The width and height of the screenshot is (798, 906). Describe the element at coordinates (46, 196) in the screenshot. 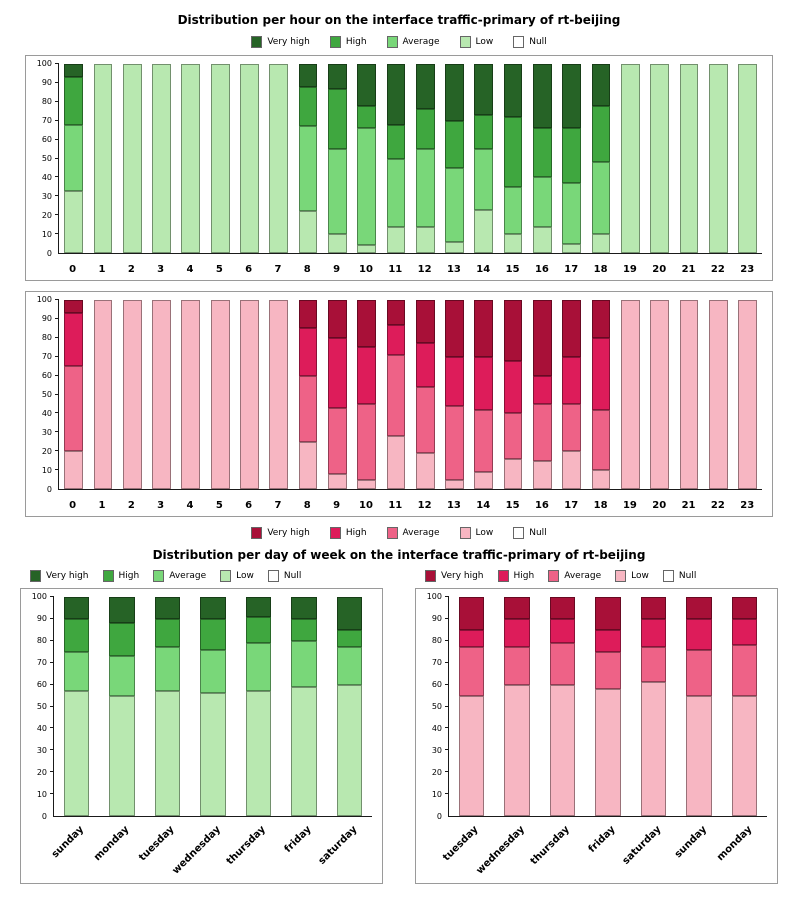

I see `y-tick-label: 30` at that location.